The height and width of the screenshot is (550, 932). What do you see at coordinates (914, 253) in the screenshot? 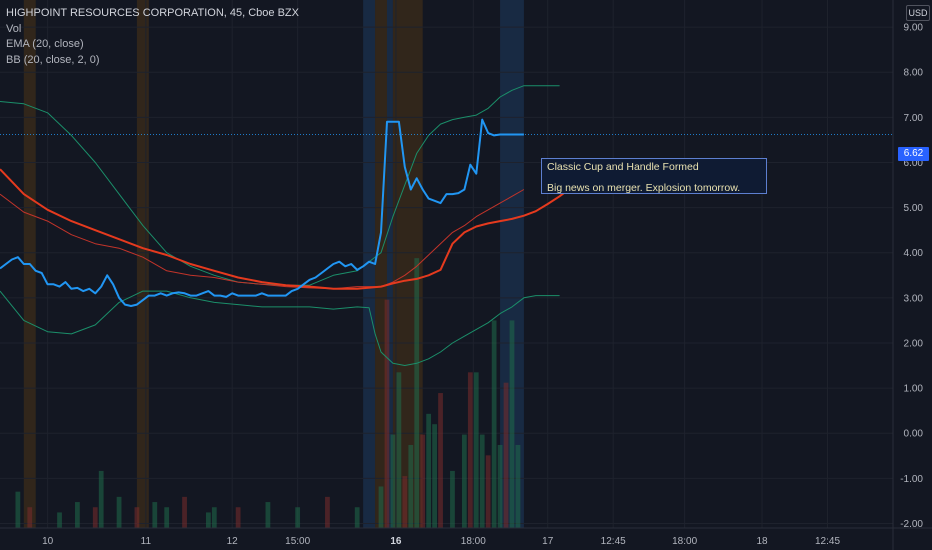
I see `price-tick-label: 4.00` at bounding box center [914, 253].